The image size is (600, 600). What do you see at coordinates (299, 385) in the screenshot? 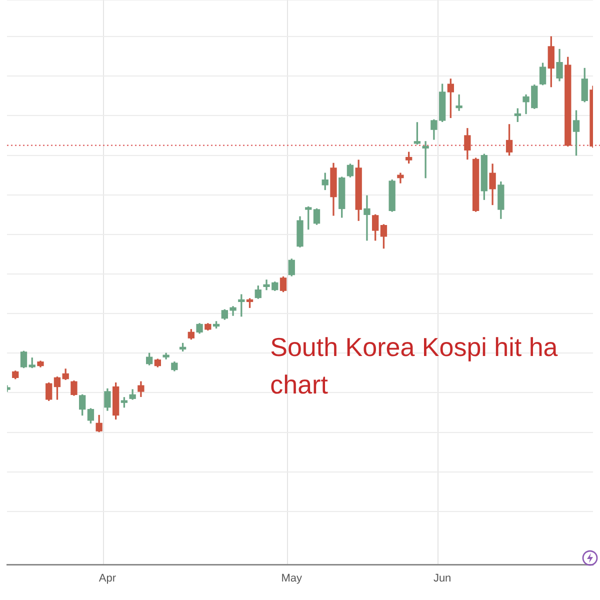
I see `annotation: chart` at bounding box center [299, 385].